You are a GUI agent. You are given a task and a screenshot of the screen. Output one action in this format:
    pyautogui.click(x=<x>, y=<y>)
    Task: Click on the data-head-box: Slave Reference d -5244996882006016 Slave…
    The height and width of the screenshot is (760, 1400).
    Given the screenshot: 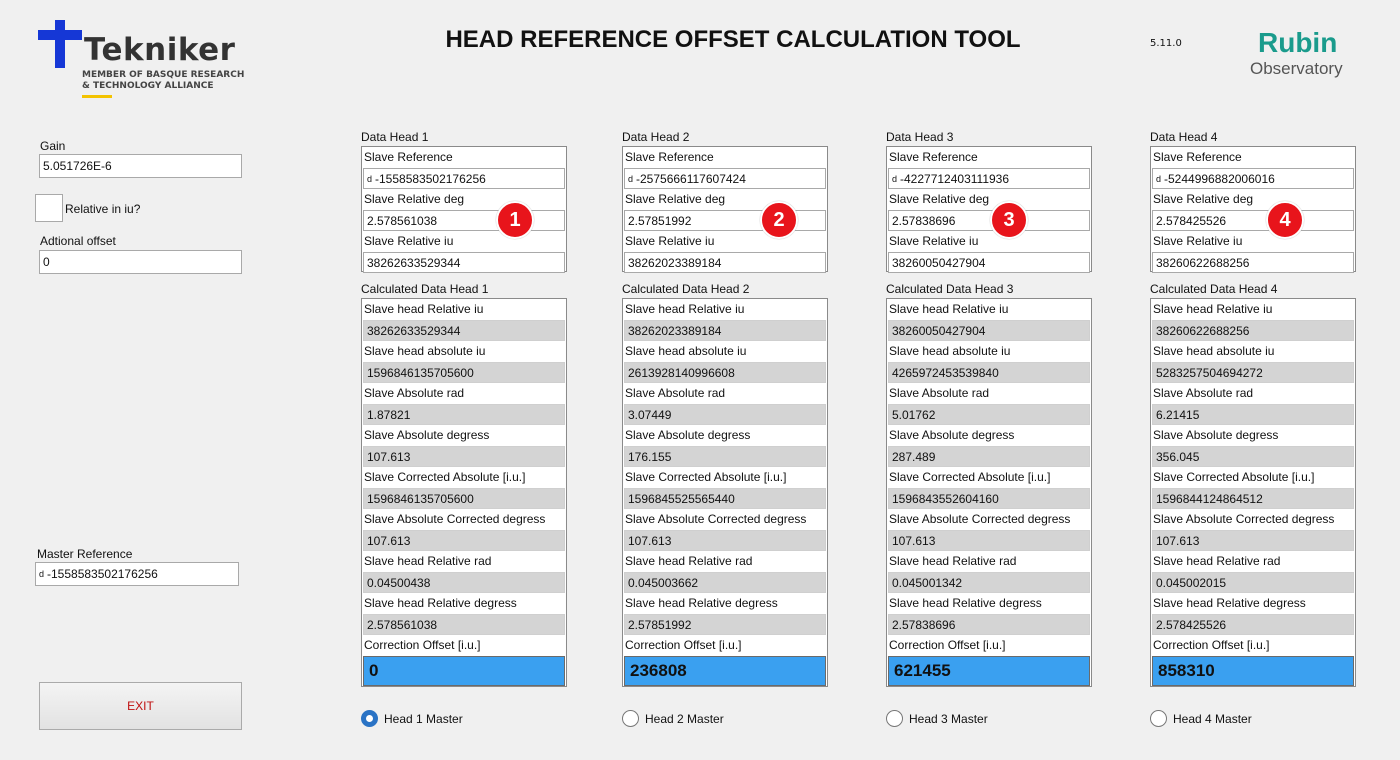 What is the action you would take?
    pyautogui.click(x=1253, y=209)
    